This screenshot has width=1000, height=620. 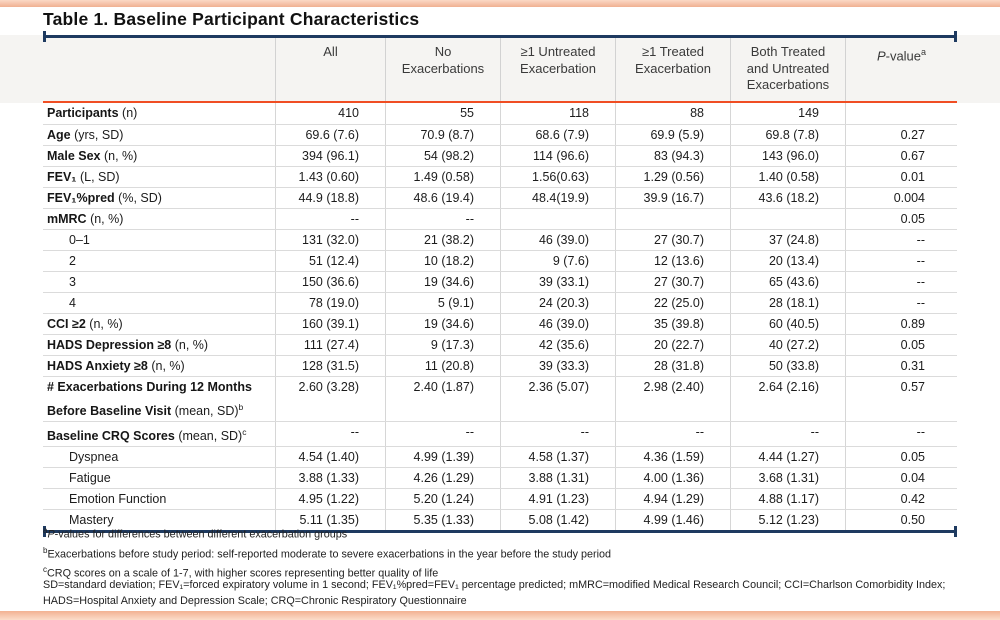 What do you see at coordinates (72, 260) in the screenshot?
I see `row-label: 2` at bounding box center [72, 260].